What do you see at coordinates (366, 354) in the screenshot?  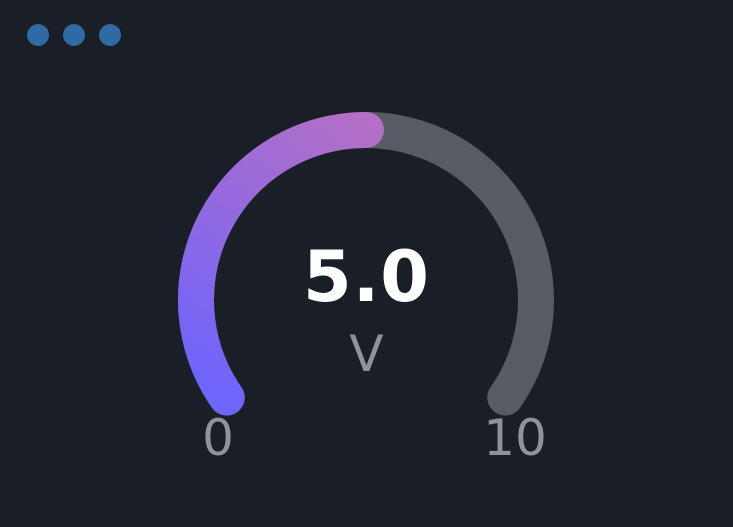 I see `gauge-unit: V` at bounding box center [366, 354].